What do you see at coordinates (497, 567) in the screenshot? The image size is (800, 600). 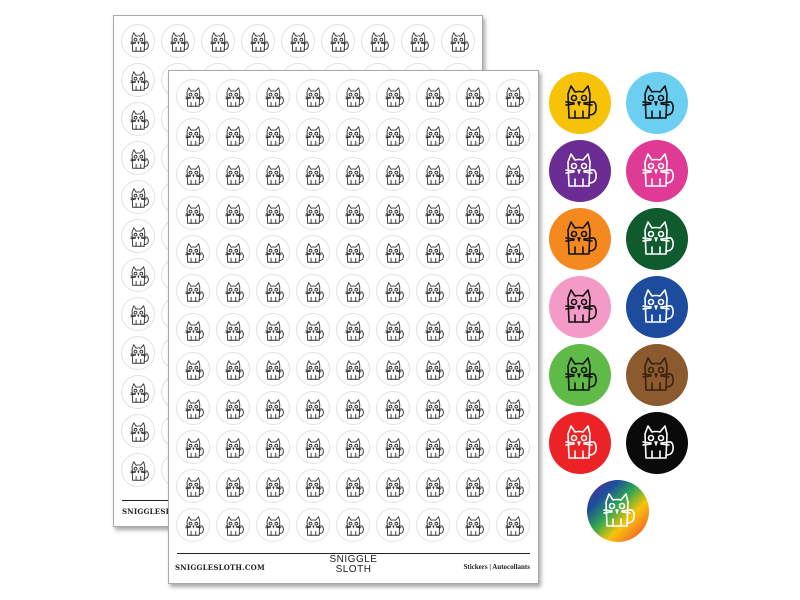 I see `tagline: Stickers | Autocollants` at bounding box center [497, 567].